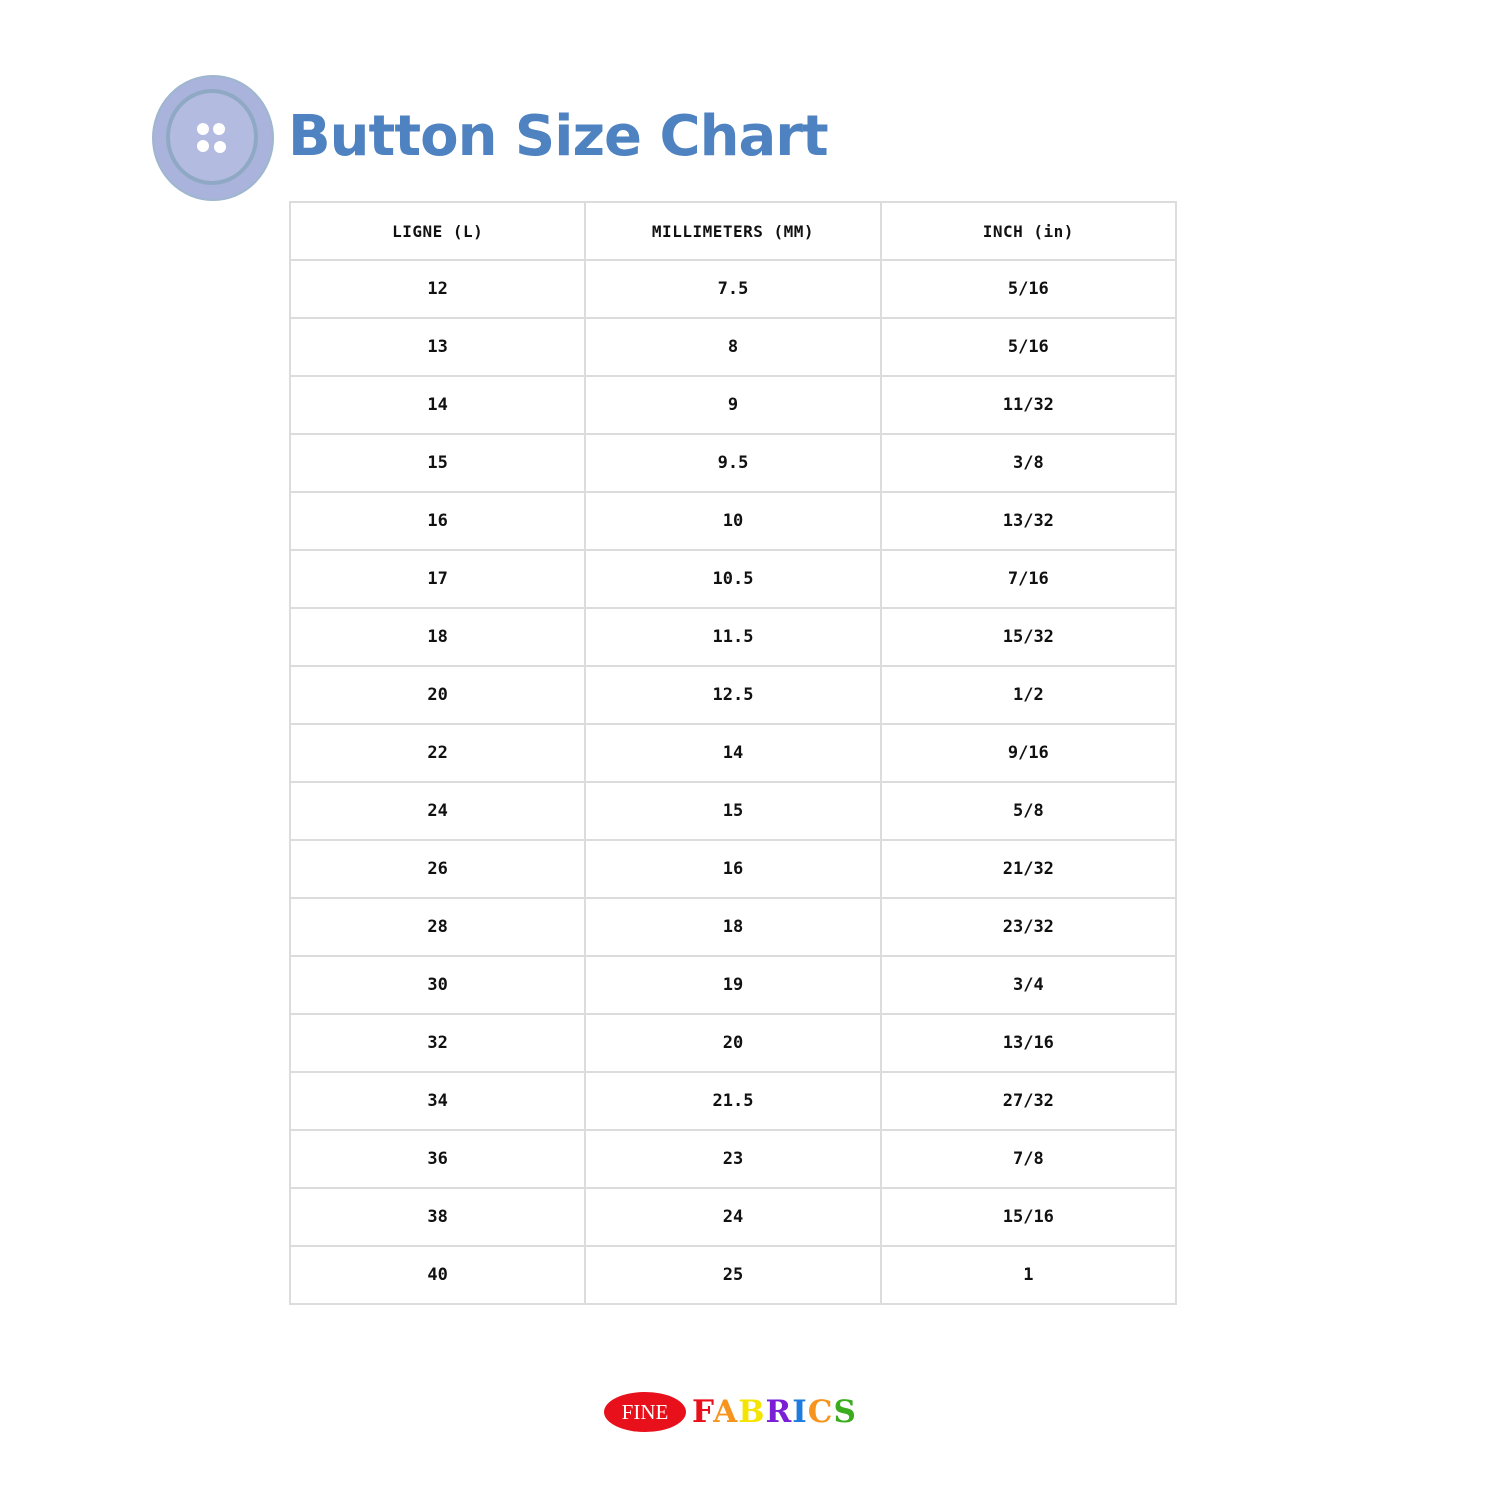  Describe the element at coordinates (437, 985) in the screenshot. I see `cell-ligne: 30` at that location.